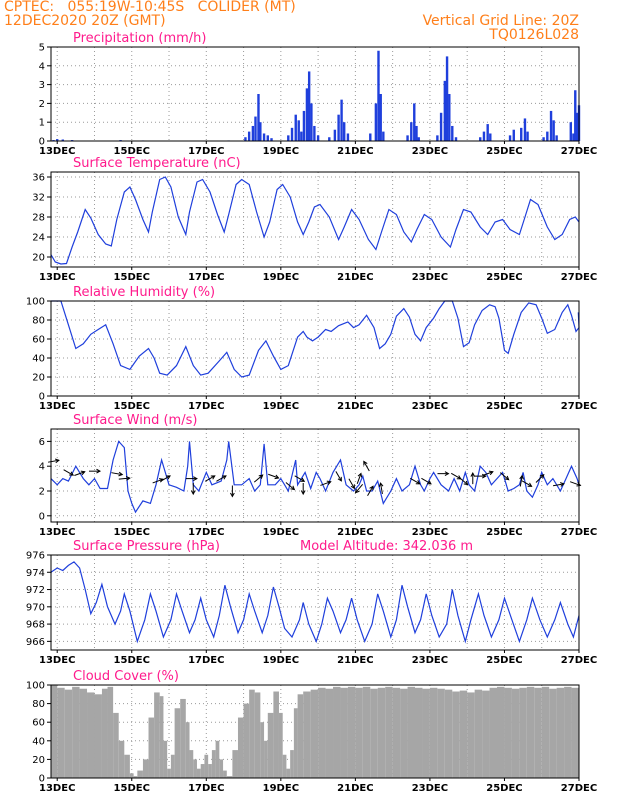 Image resolution: width=618 pixels, height=800 pixels. I want to click on temp-series-line, so click(315, 220).